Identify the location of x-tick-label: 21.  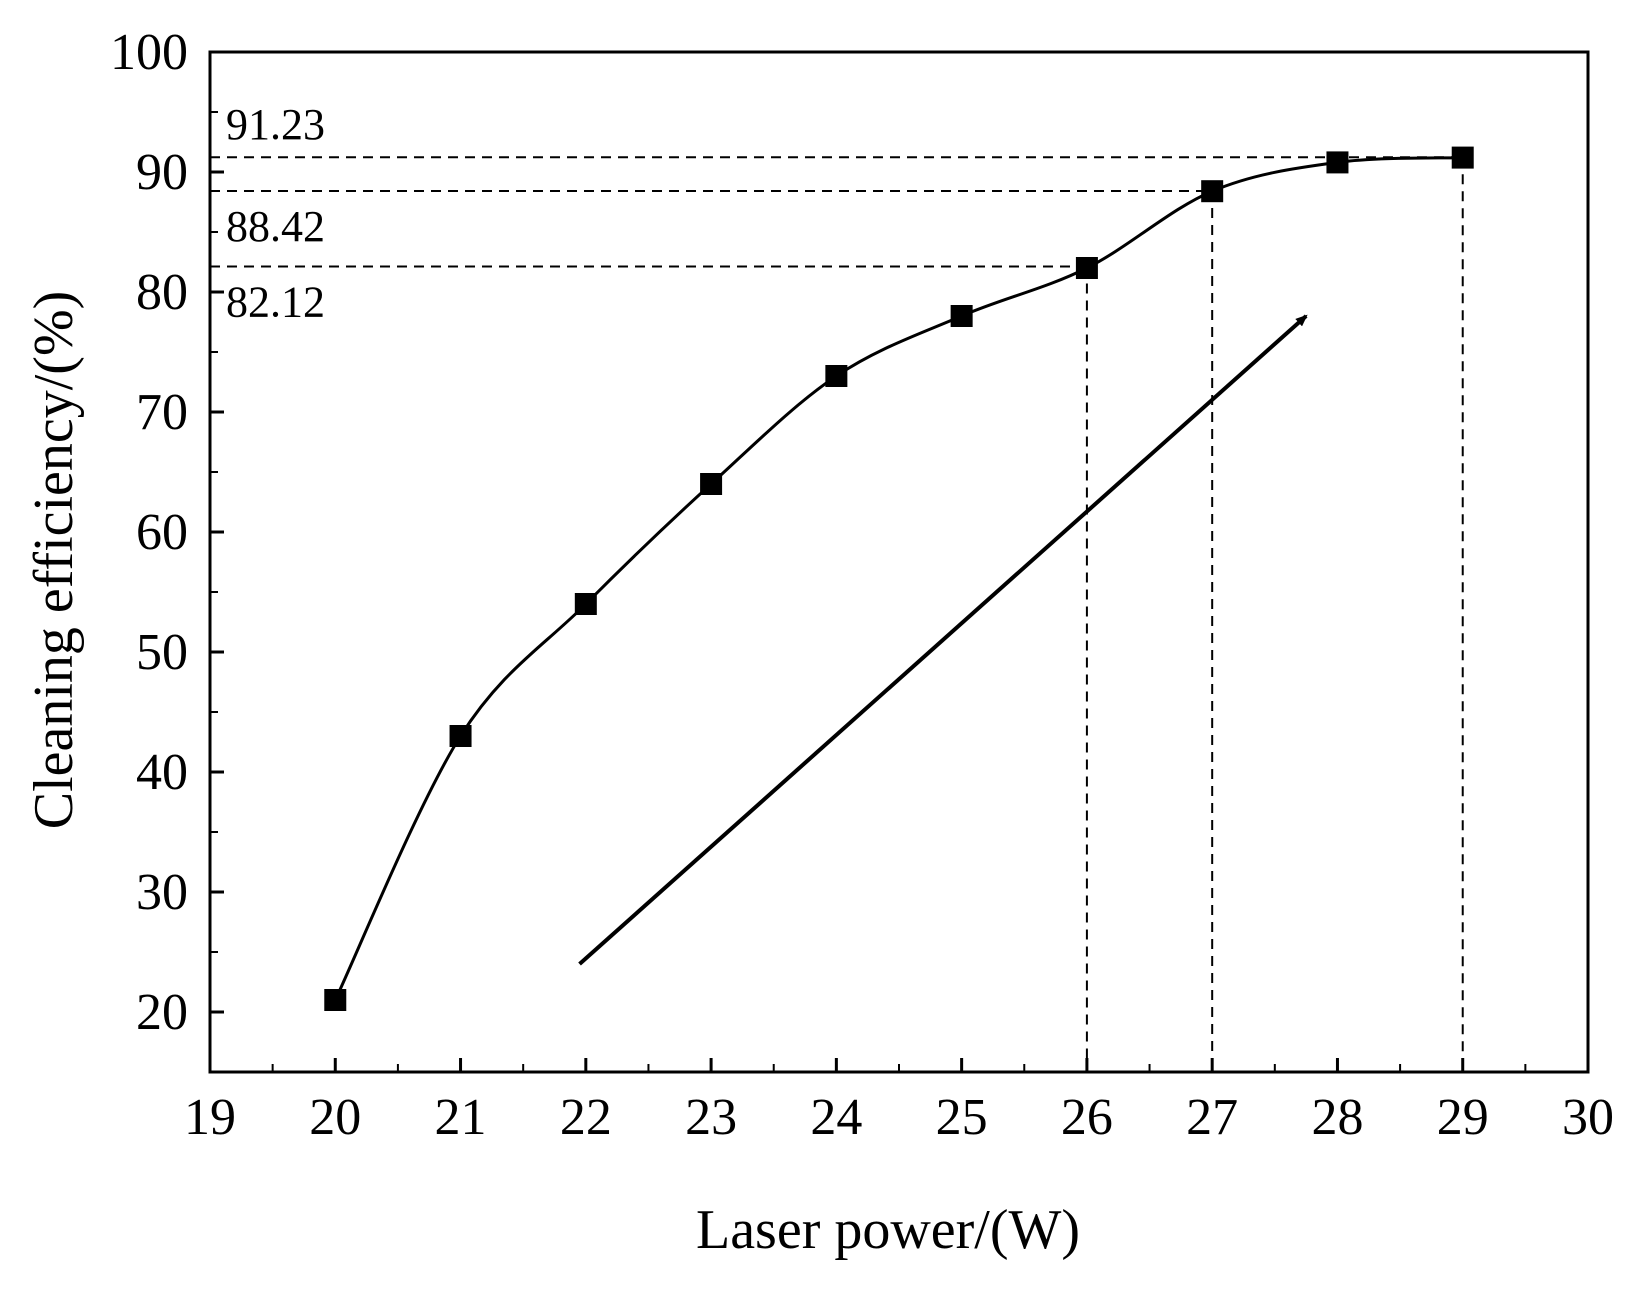
(461, 1117).